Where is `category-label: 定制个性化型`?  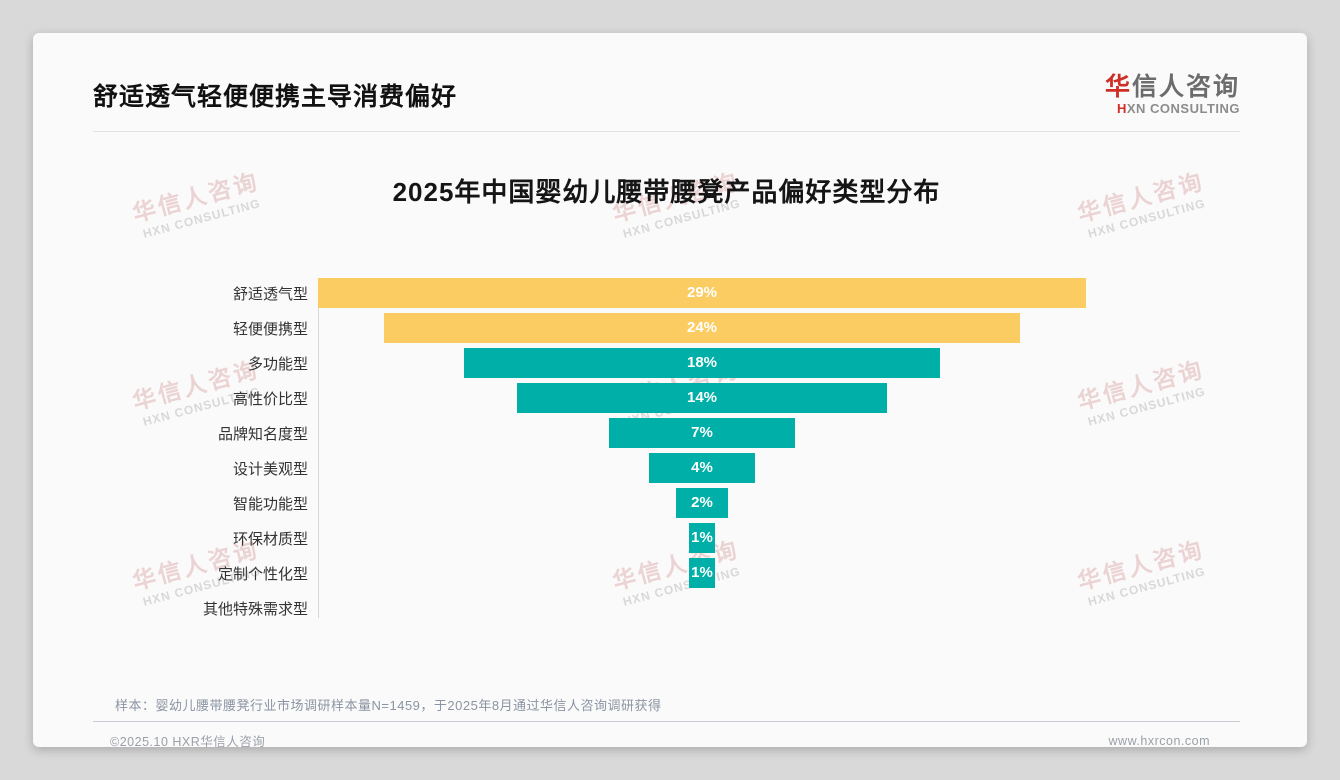
category-label: 定制个性化型 is located at coordinates (262, 574).